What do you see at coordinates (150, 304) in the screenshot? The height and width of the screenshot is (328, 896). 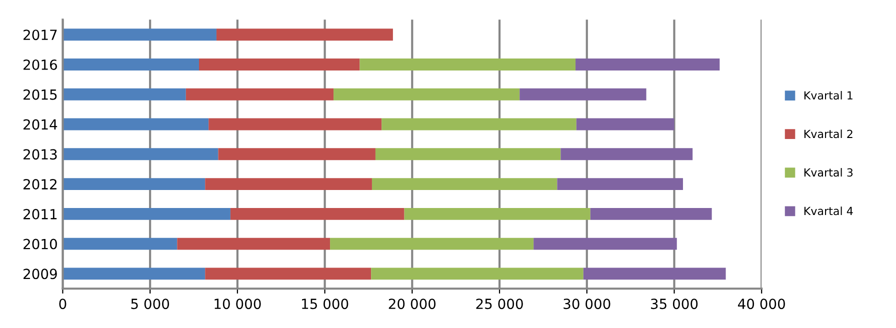 I see `x-tick-label: 5 000` at bounding box center [150, 304].